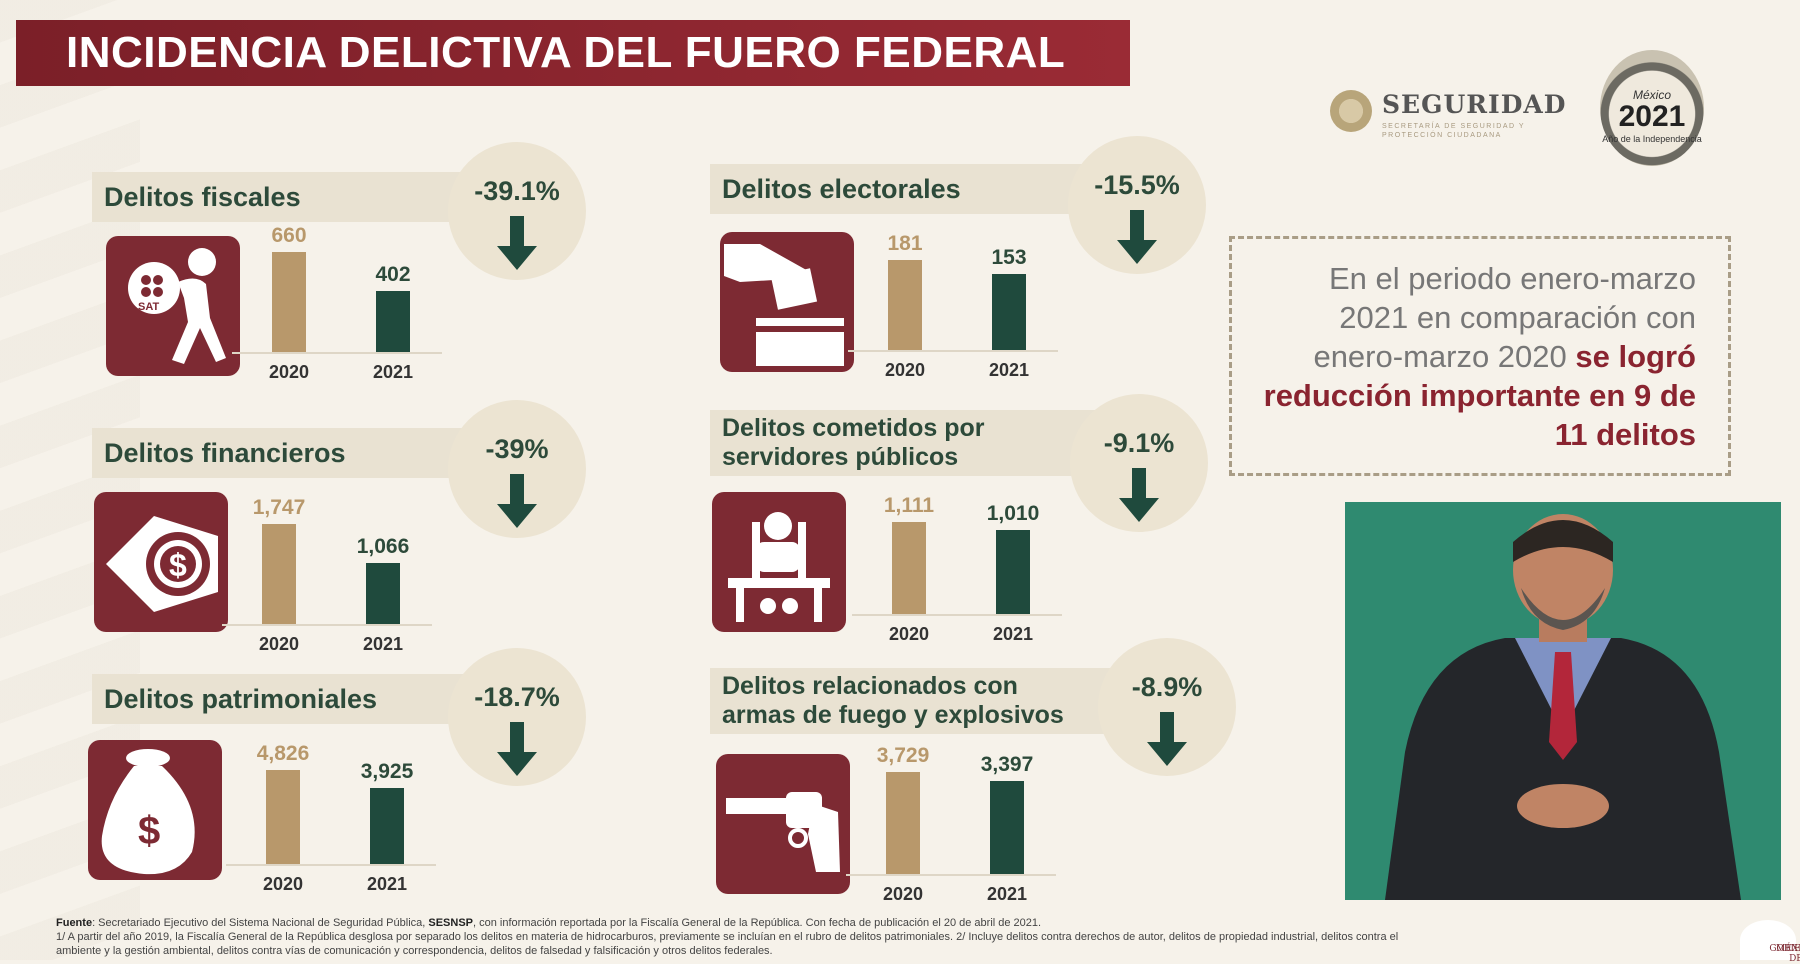 Image resolution: width=1800 pixels, height=964 pixels. I want to click on gobierno-de-mexico-logo: GOBIERNO DEMÉXICO, so click(1770, 942).